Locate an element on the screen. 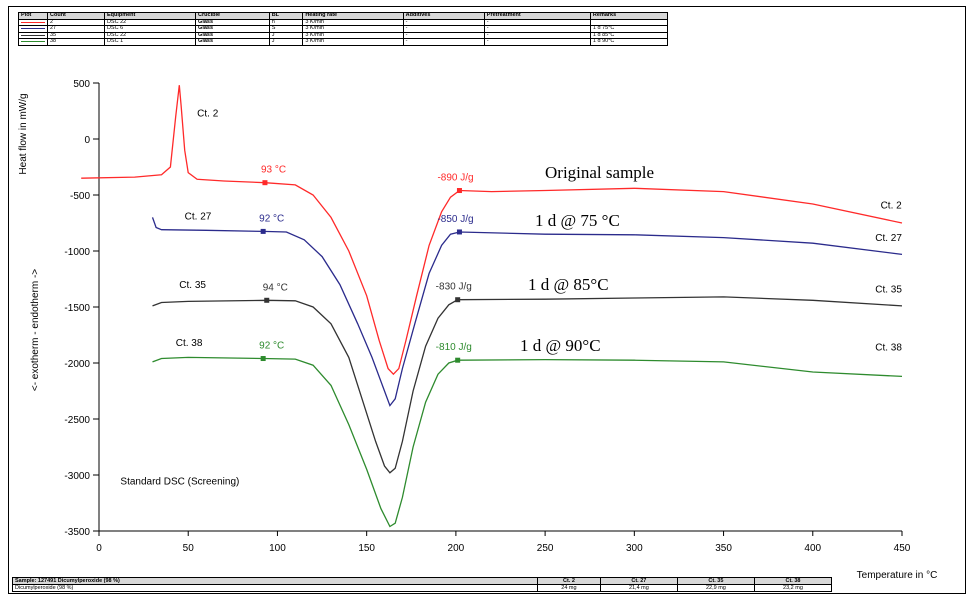 This screenshot has height=601, width=974. x-tick-label: 250 is located at coordinates (545, 548).